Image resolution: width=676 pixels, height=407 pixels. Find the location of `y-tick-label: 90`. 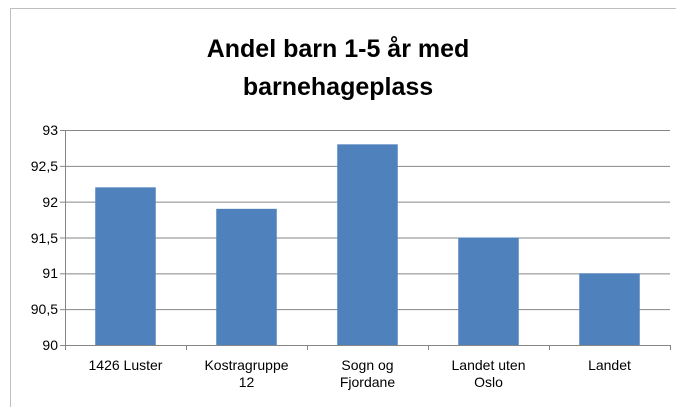

y-tick-label: 90 is located at coordinates (50, 345).